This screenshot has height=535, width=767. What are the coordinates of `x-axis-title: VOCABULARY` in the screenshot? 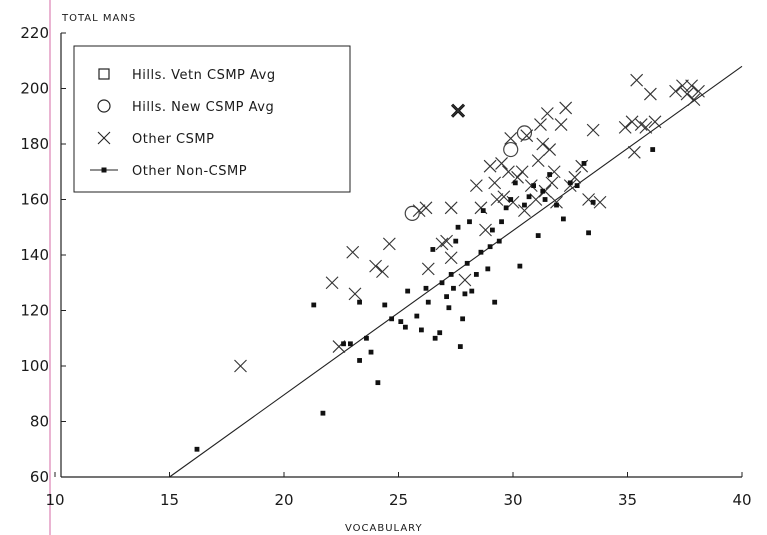 It's located at (384, 528).